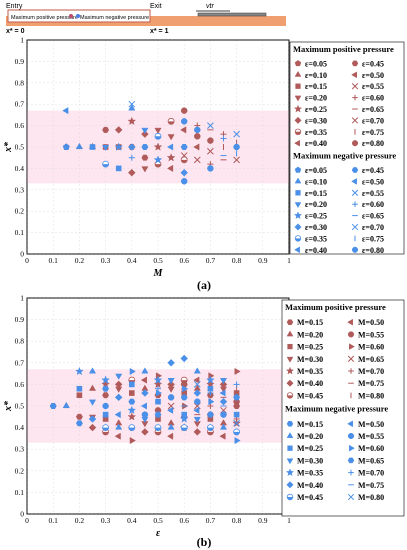 The image size is (407, 550). What do you see at coordinates (310, 448) in the screenshot?
I see `legend-entry-negative: M=0.25` at bounding box center [310, 448].